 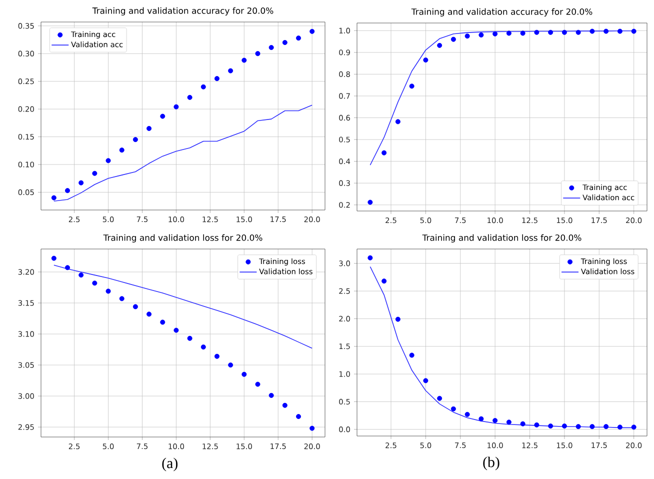 I want to click on text: (b), so click(x=491, y=463).